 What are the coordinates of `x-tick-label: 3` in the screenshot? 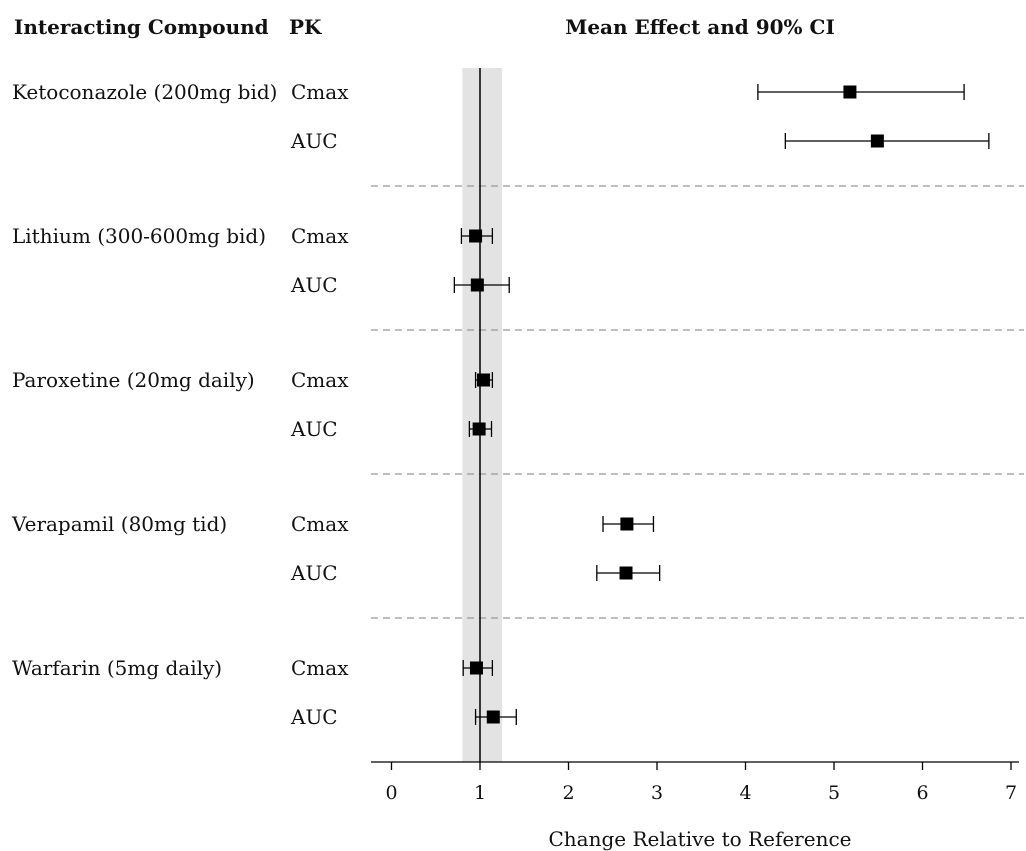 It's located at (657, 793).